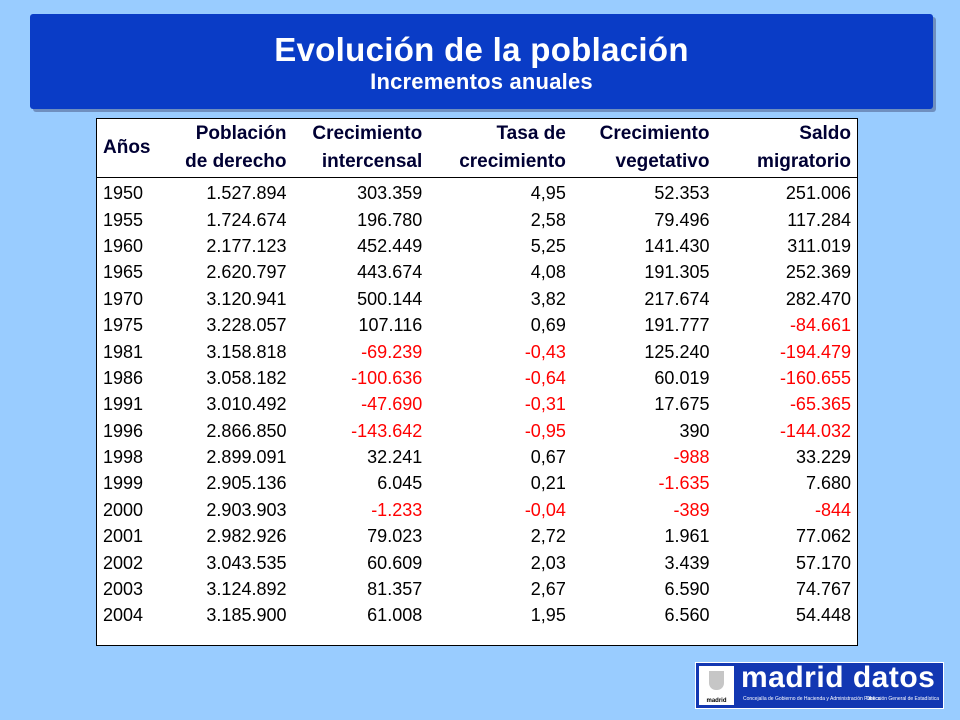  I want to click on cell-migration-balance: -144.032, so click(815, 430).